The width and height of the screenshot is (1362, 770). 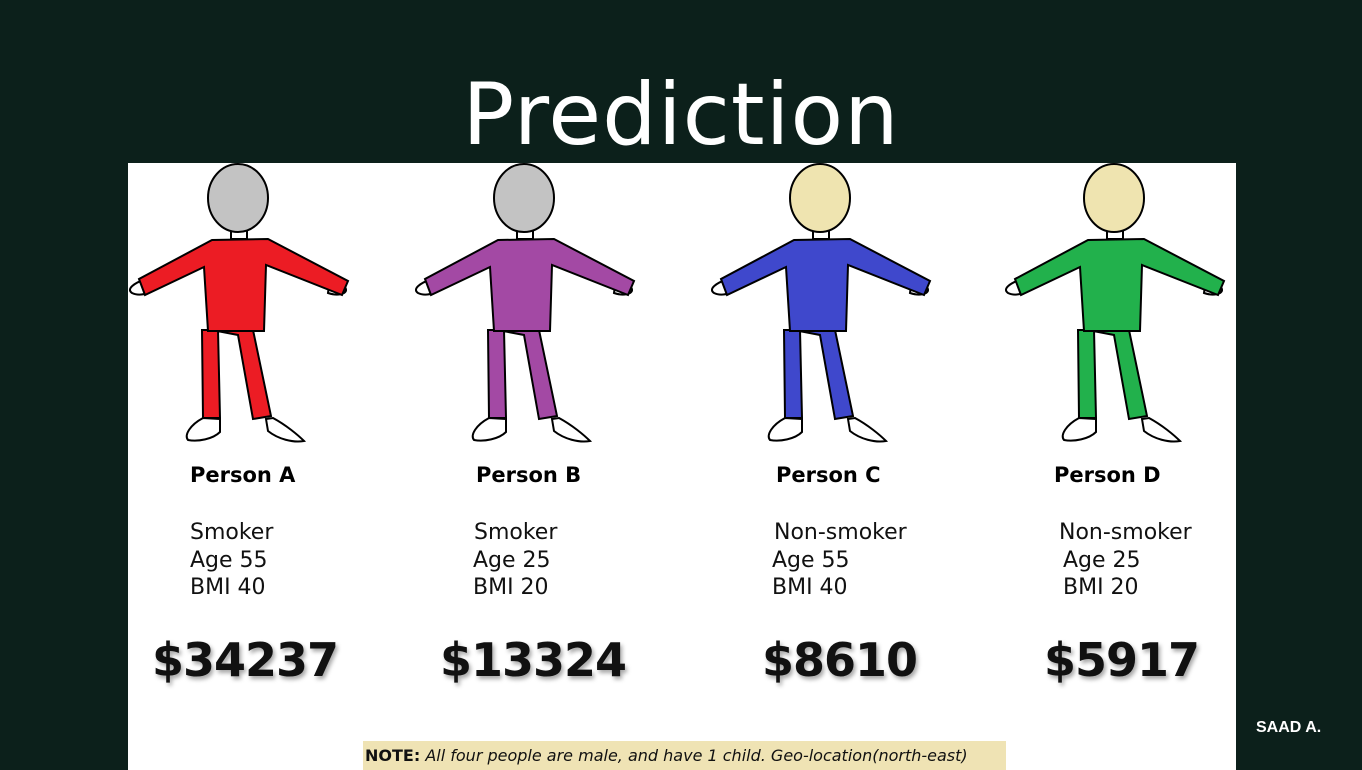 What do you see at coordinates (236, 375) in the screenshot?
I see `person-a-pants` at bounding box center [236, 375].